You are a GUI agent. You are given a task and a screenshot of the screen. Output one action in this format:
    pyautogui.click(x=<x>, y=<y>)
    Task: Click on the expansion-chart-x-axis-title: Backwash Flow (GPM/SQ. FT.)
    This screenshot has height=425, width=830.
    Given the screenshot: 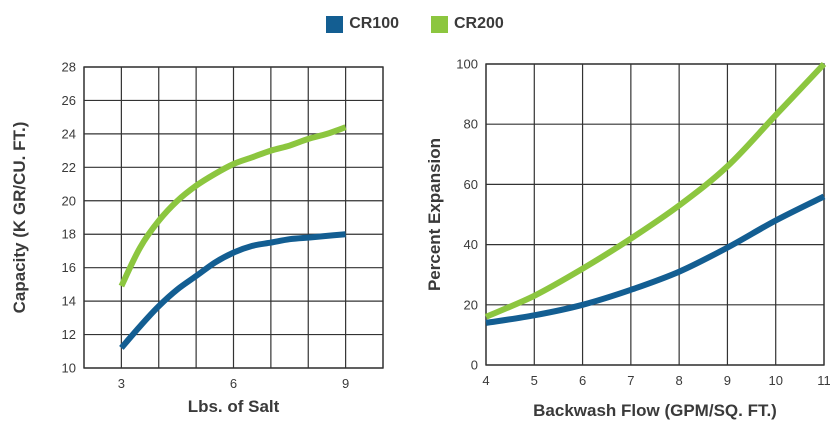 What is the action you would take?
    pyautogui.click(x=655, y=410)
    